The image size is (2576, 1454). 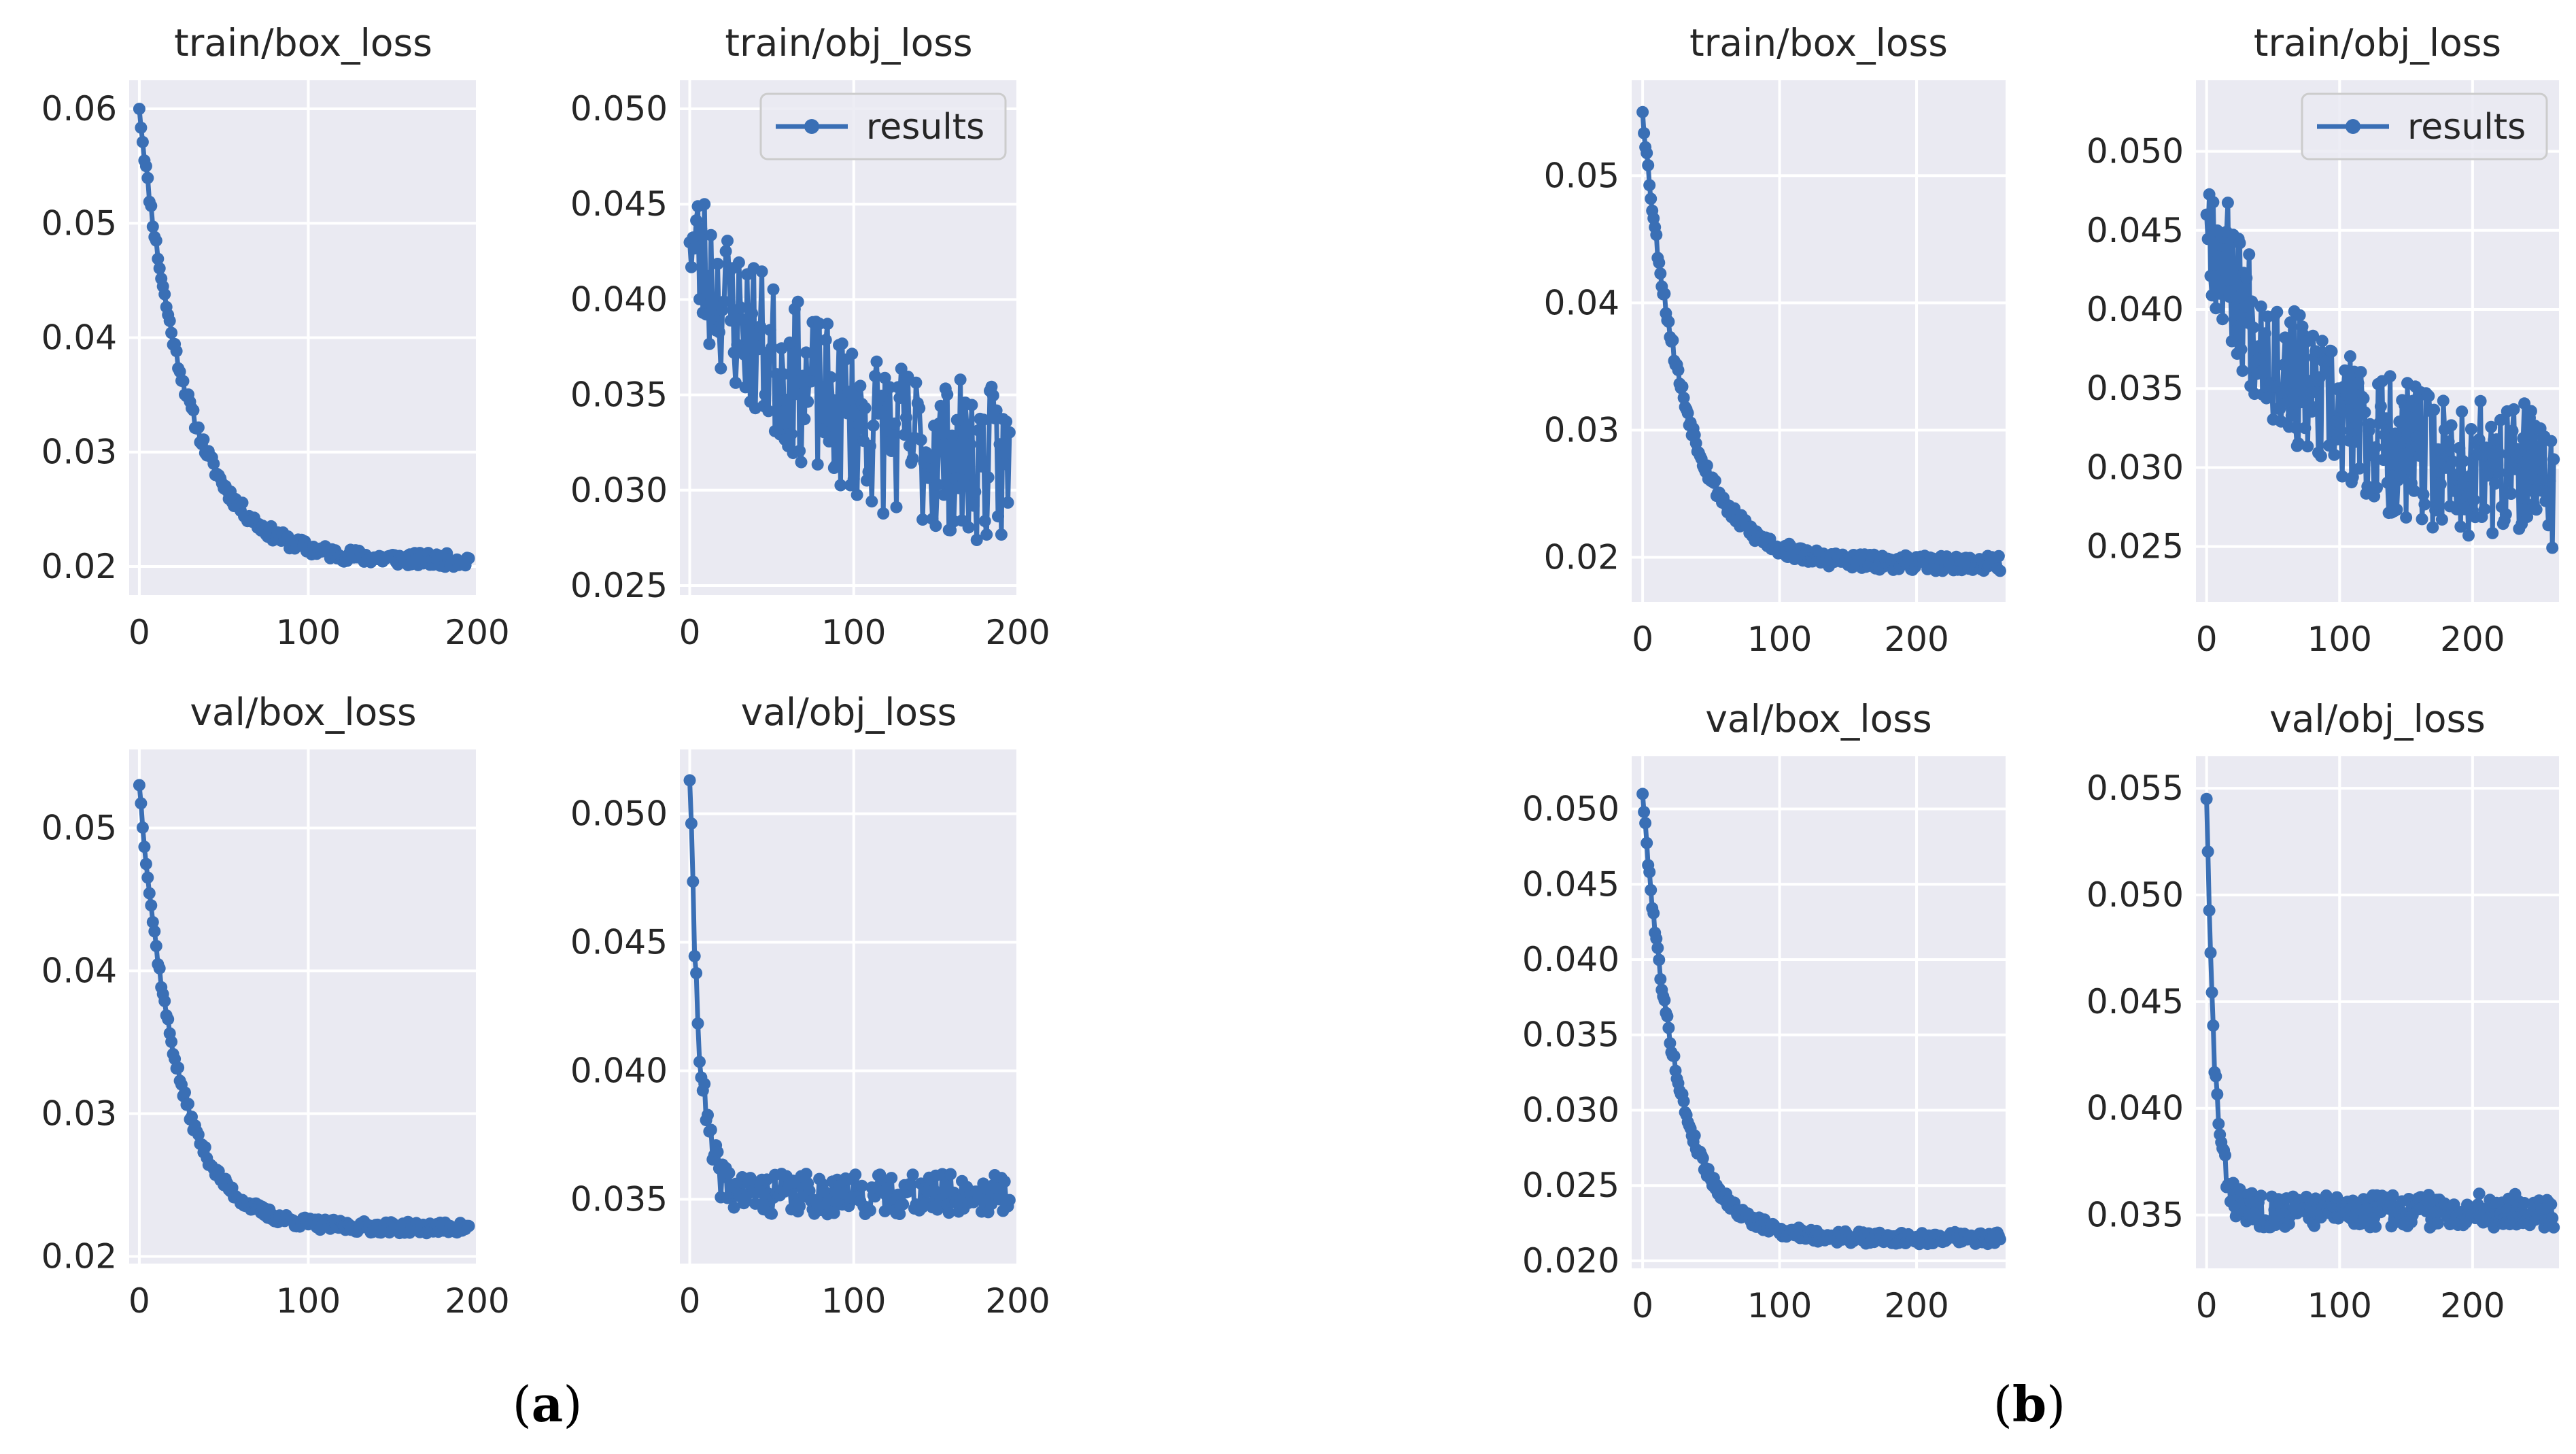 What do you see at coordinates (2135, 467) in the screenshot?
I see `y-tick-label: 0.030` at bounding box center [2135, 467].